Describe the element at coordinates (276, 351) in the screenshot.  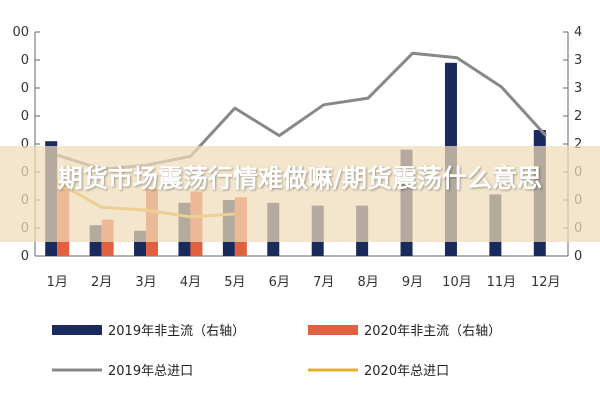
I see `legend: 2019年非主流（右轴） 2020年非主流（右轴） 2019年总进口 2020年总进口` at that location.